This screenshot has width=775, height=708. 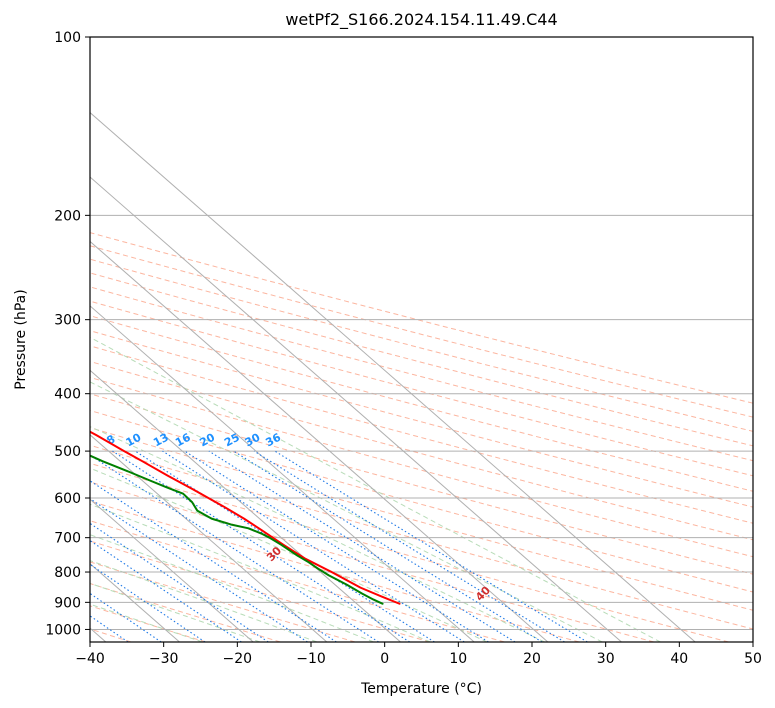 I want to click on y-tick-label: 800, so click(x=67, y=573).